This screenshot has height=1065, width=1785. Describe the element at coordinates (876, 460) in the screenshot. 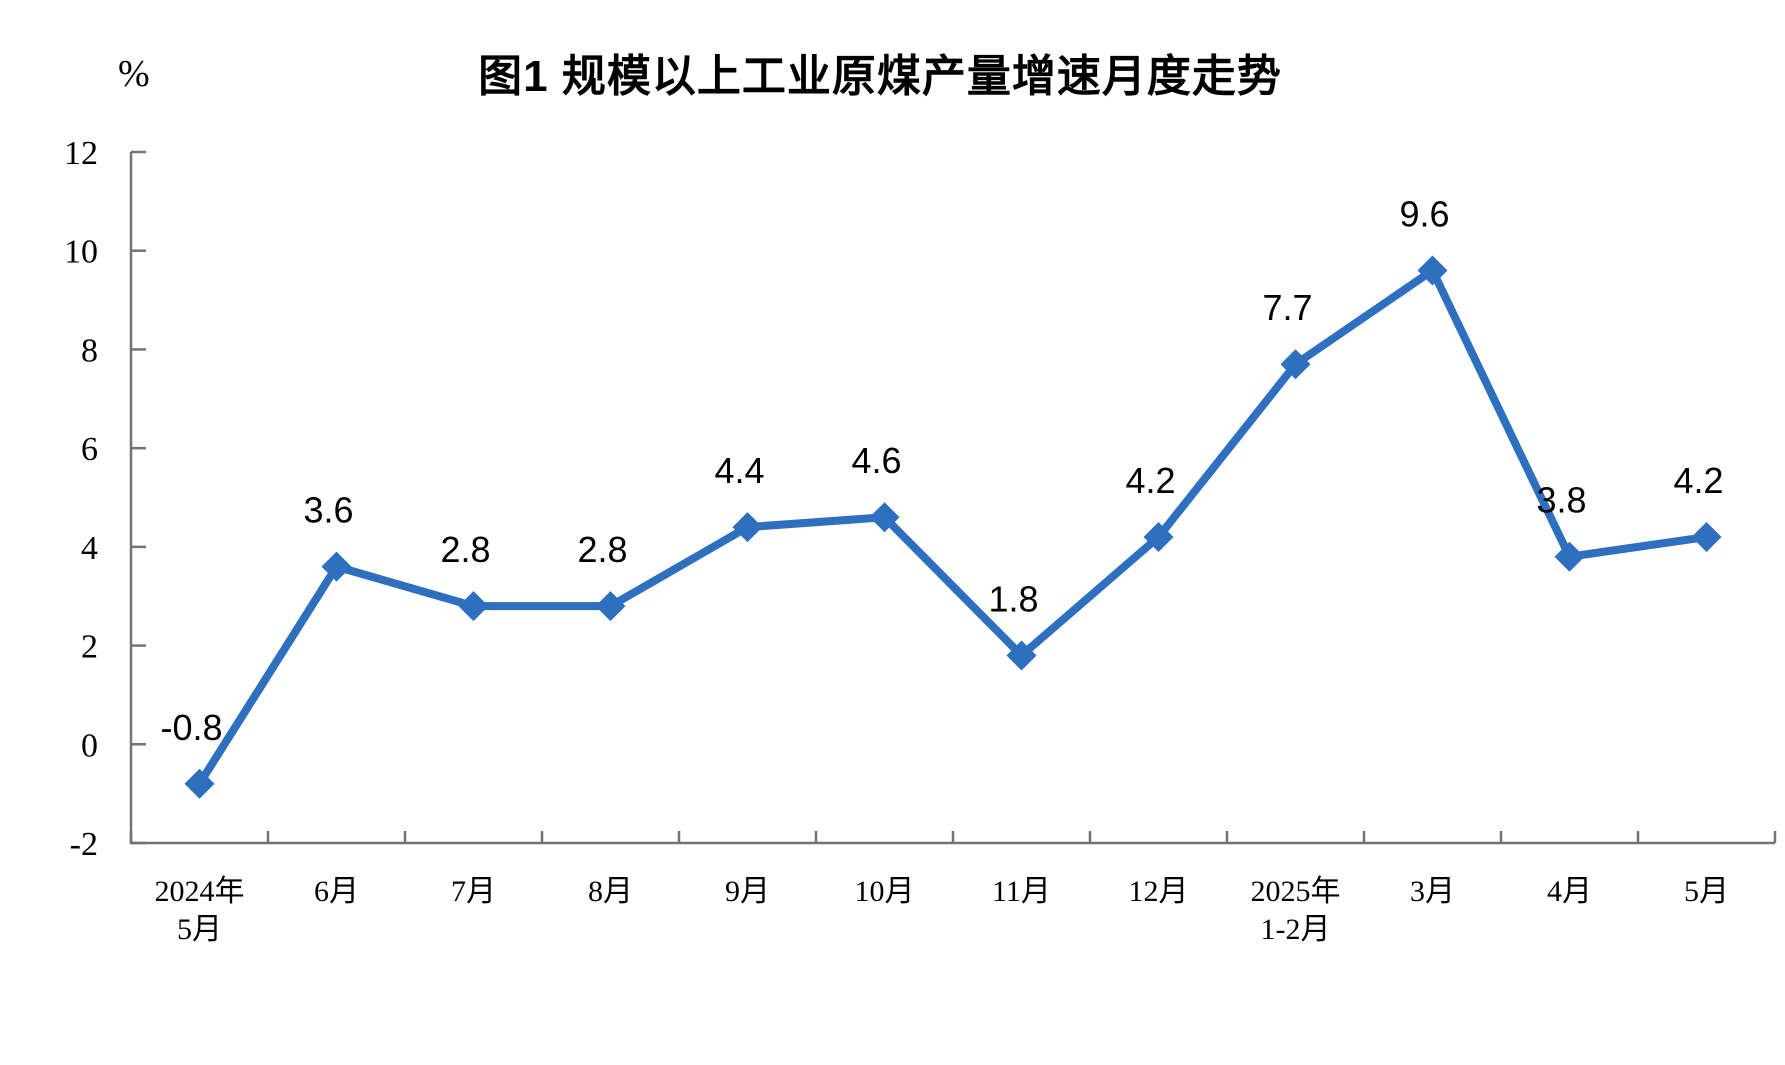

I see `data-point-label: 4.6` at that location.